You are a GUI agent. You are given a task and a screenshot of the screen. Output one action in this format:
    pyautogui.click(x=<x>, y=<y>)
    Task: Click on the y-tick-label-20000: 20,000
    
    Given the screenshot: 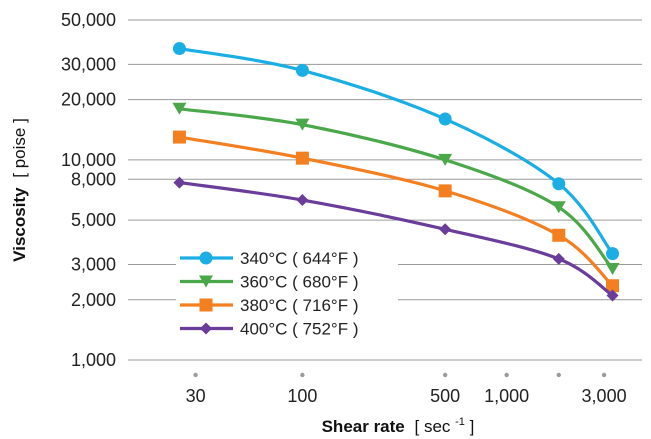 What is the action you would take?
    pyautogui.click(x=88, y=100)
    